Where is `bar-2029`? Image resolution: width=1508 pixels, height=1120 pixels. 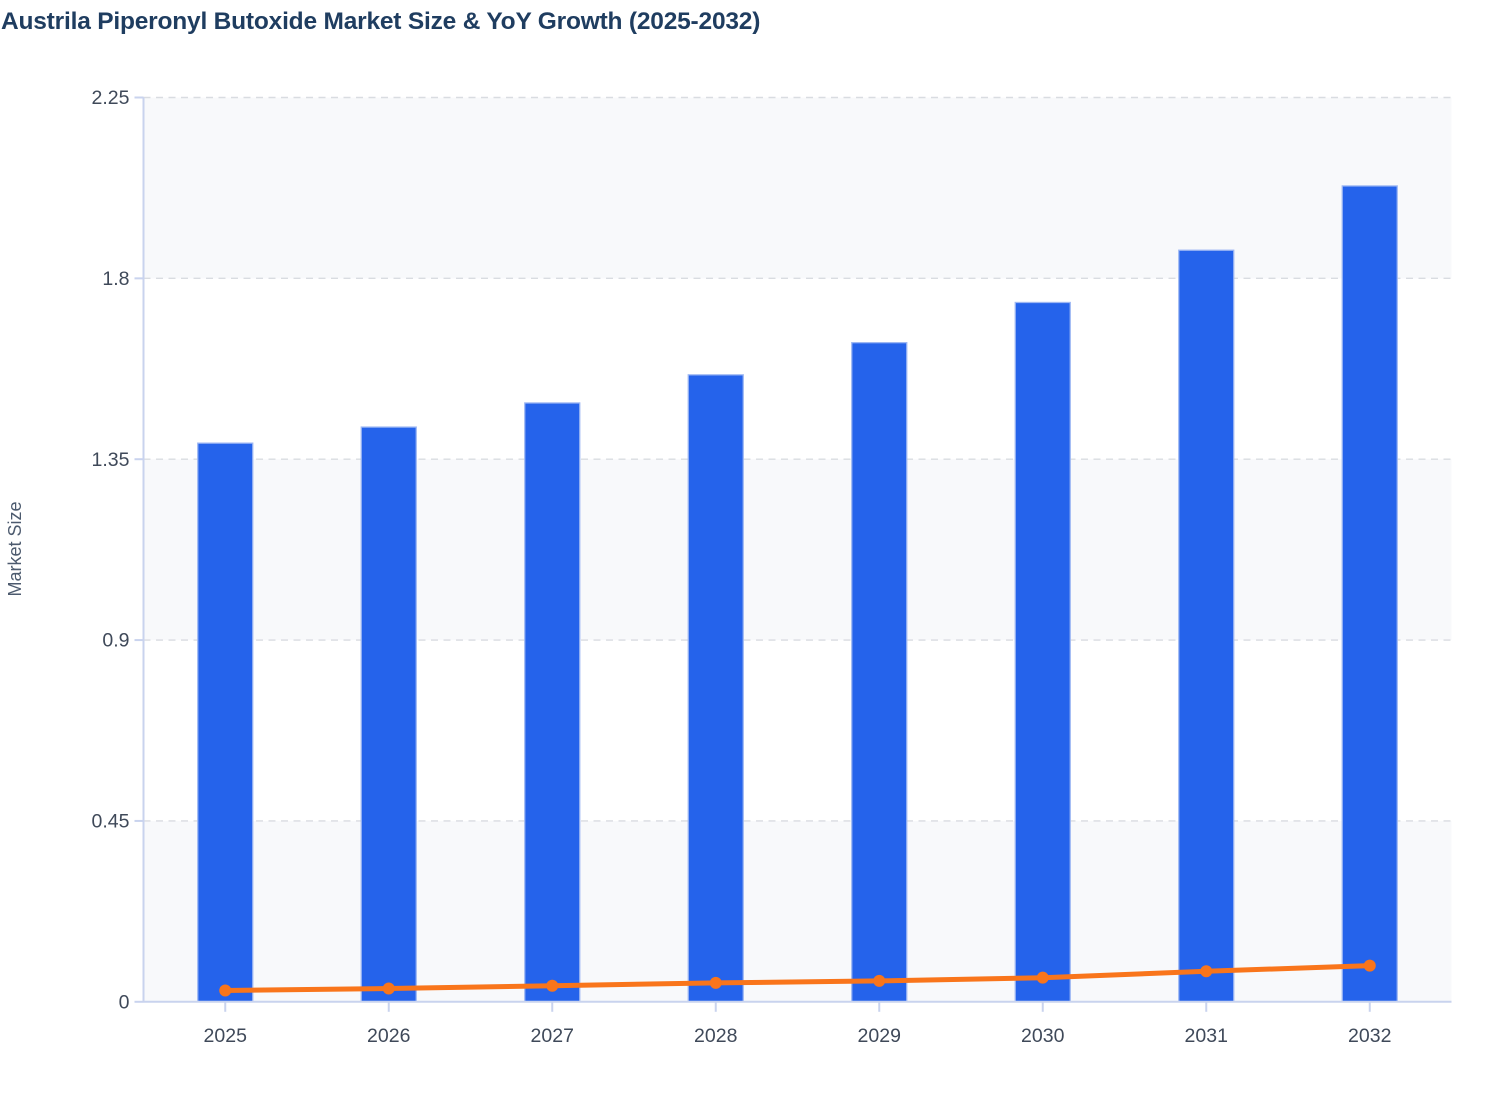
bar-2029 is located at coordinates (879, 672).